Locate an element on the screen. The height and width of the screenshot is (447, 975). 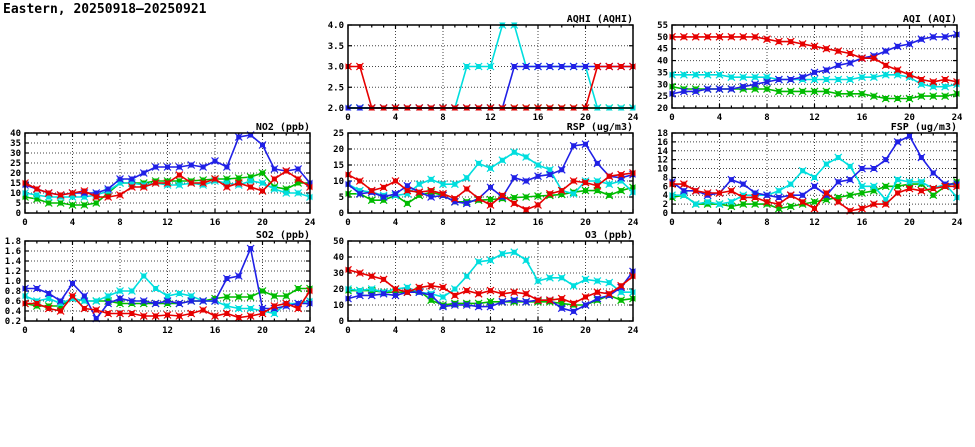
aqi-chart: AQI (AQI) 20 25 30 35 40 45 50 55 0 4 8 12 16 20 24 is located at coordinates (807, 69).